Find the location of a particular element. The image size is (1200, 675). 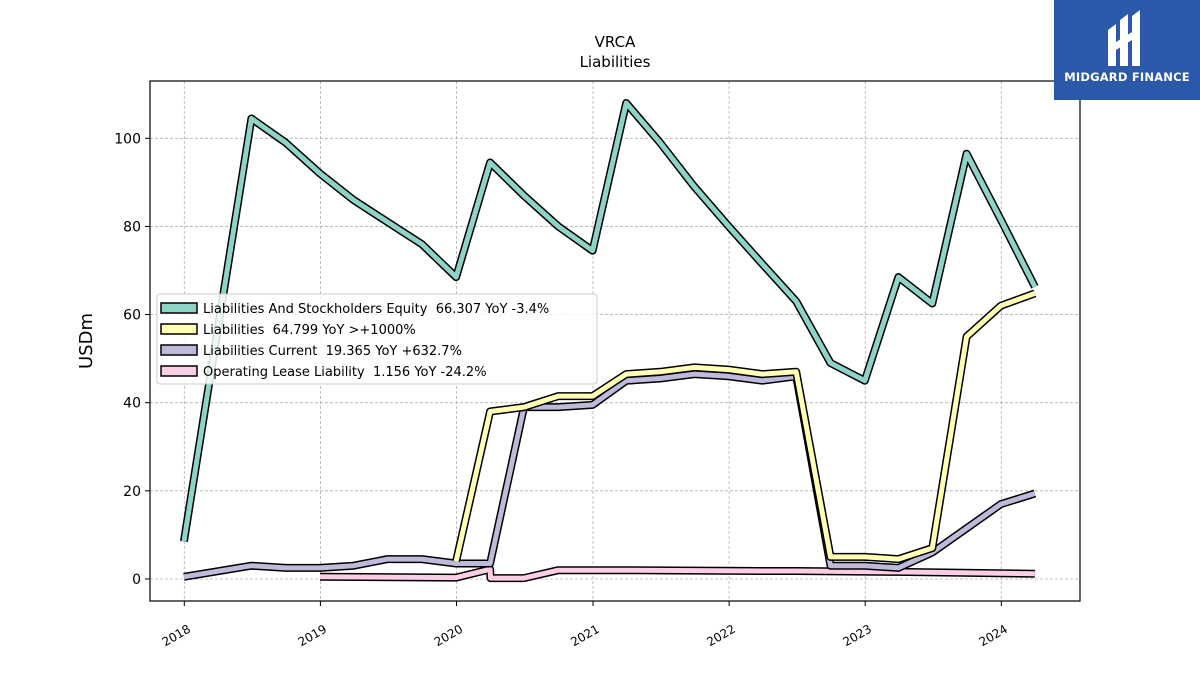

y-tick-label: 100 is located at coordinates (127, 139).